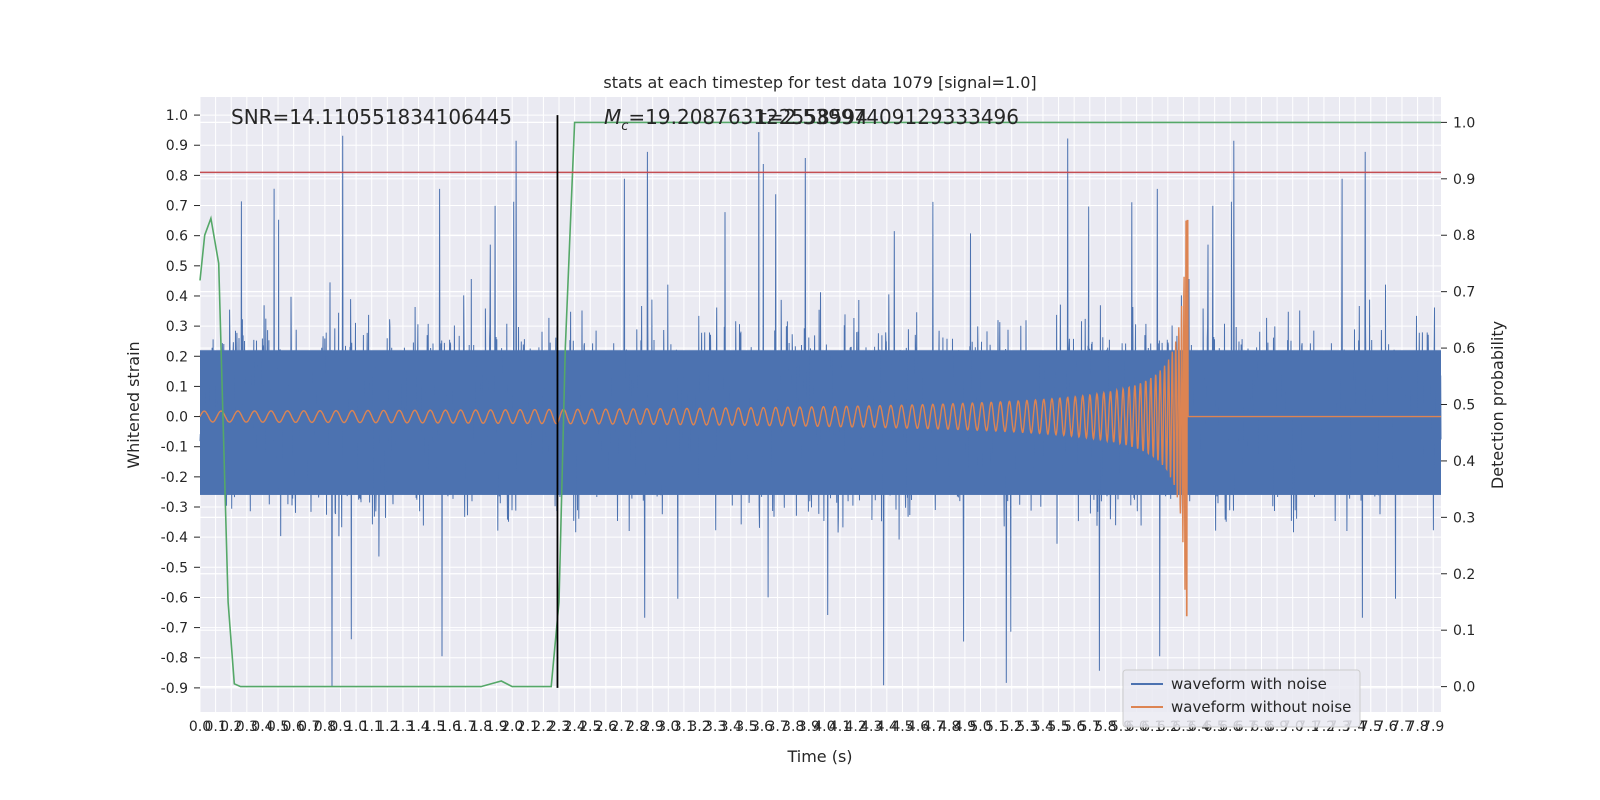 This screenshot has width=1600, height=800. What do you see at coordinates (1090, 727) in the screenshot?
I see `x-tick-label: 5.7` at bounding box center [1090, 727].